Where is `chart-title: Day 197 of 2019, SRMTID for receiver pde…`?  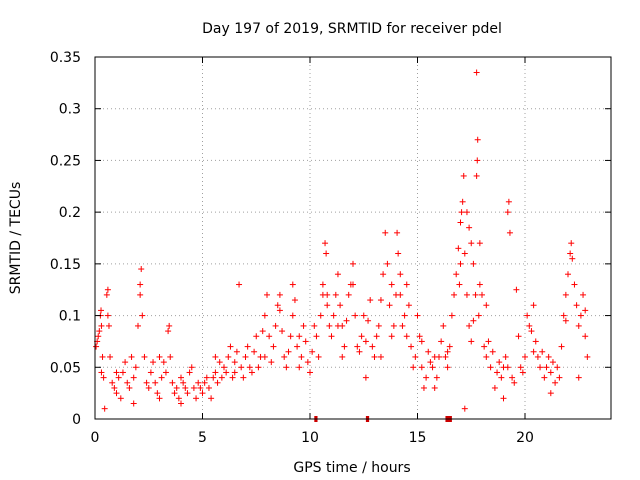
chart-title: Day 197 of 2019, SRMTID for receiver pde… is located at coordinates (352, 29).